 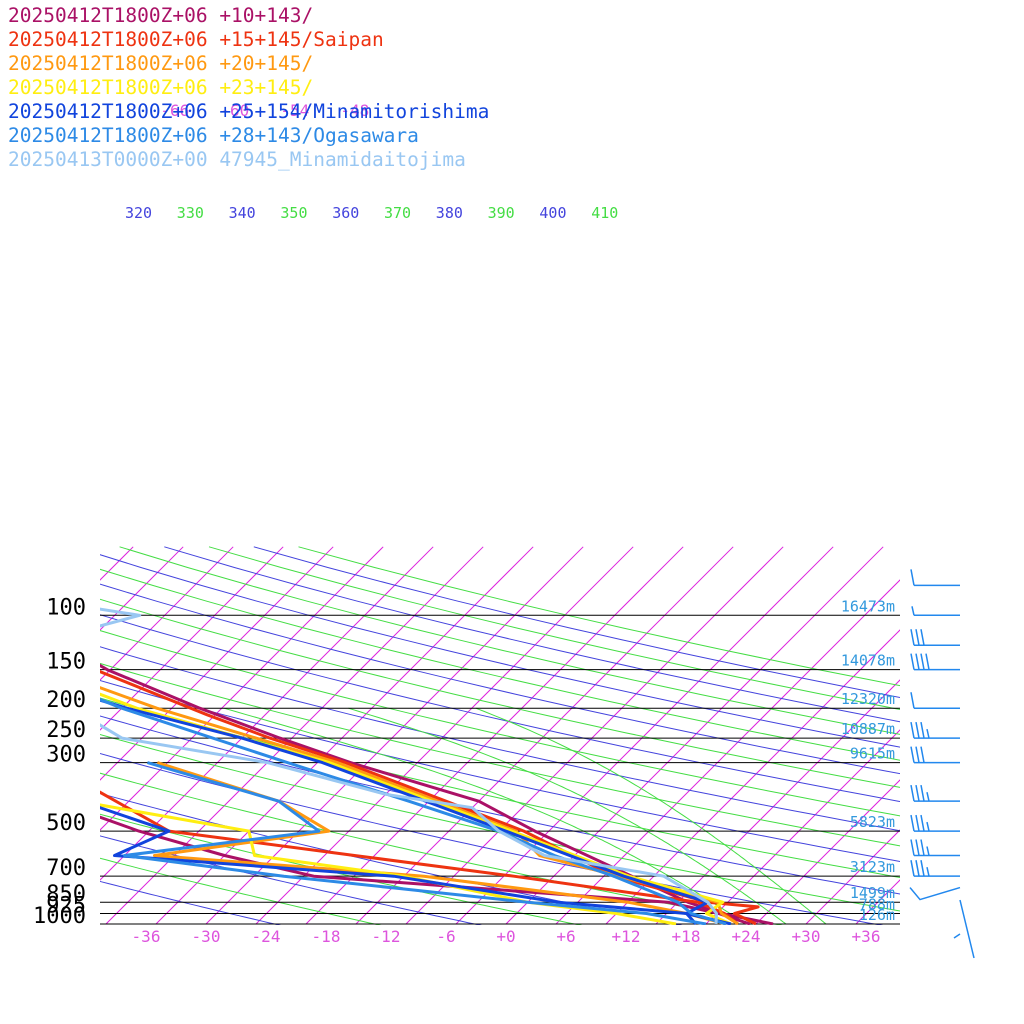 I want to click on height-label: 126m, so click(x=877, y=915).